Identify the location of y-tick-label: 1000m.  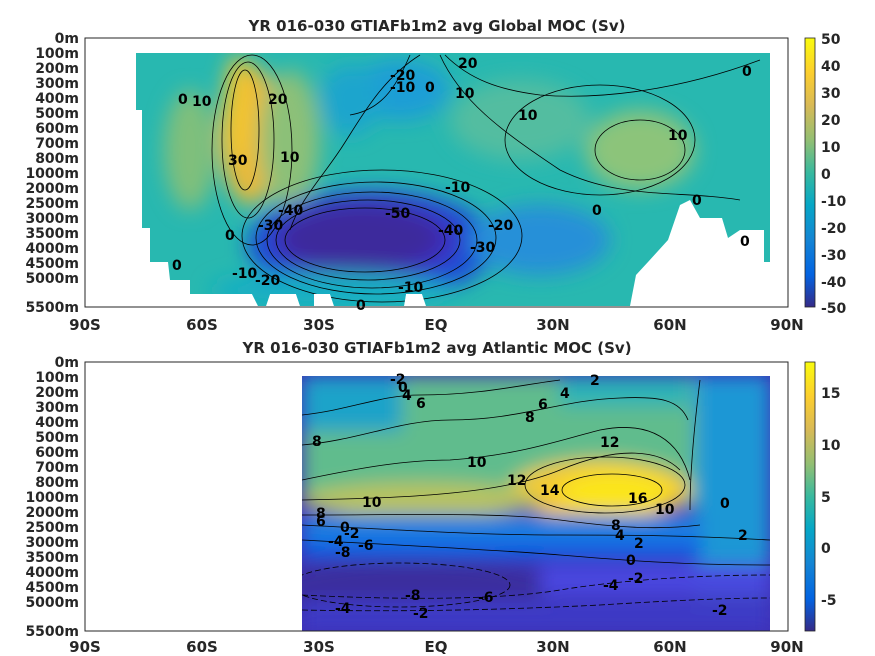
(52, 498).